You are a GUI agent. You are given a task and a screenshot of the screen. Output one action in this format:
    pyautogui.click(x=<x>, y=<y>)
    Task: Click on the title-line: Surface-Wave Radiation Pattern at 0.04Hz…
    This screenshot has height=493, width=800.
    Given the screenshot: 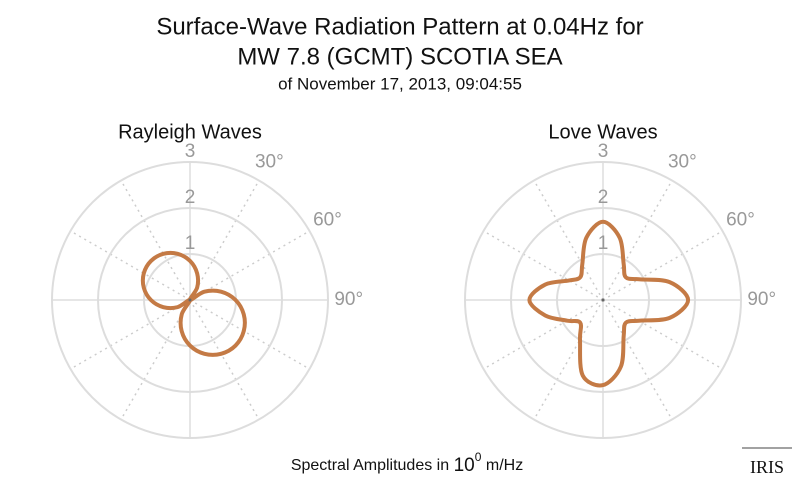 What is the action you would take?
    pyautogui.click(x=399, y=26)
    